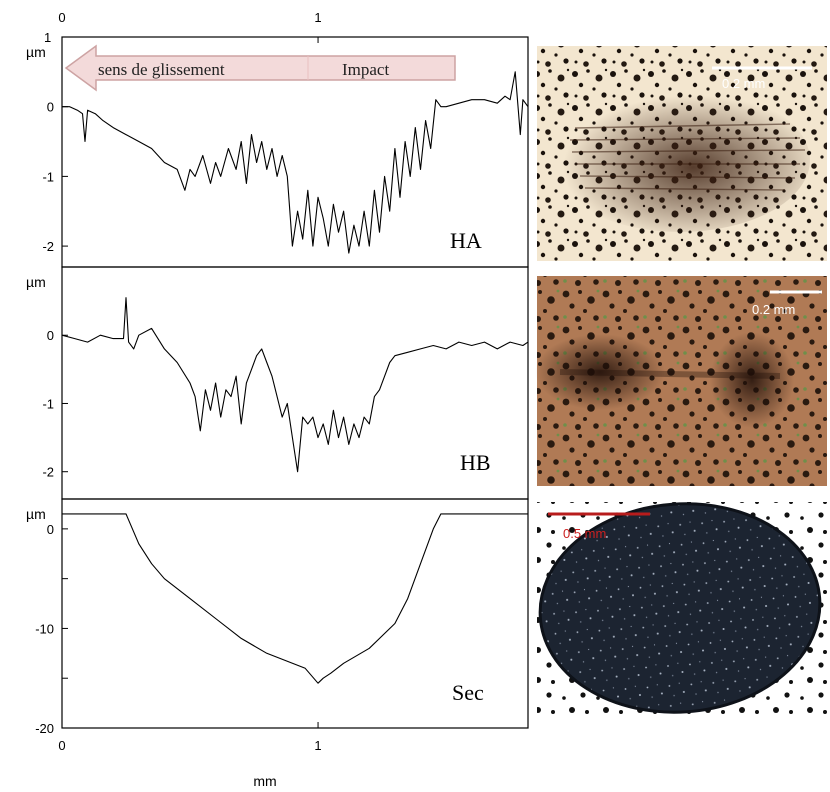 The width and height of the screenshot is (830, 792). I want to click on arrow-text-impact: Impact, so click(365, 69).